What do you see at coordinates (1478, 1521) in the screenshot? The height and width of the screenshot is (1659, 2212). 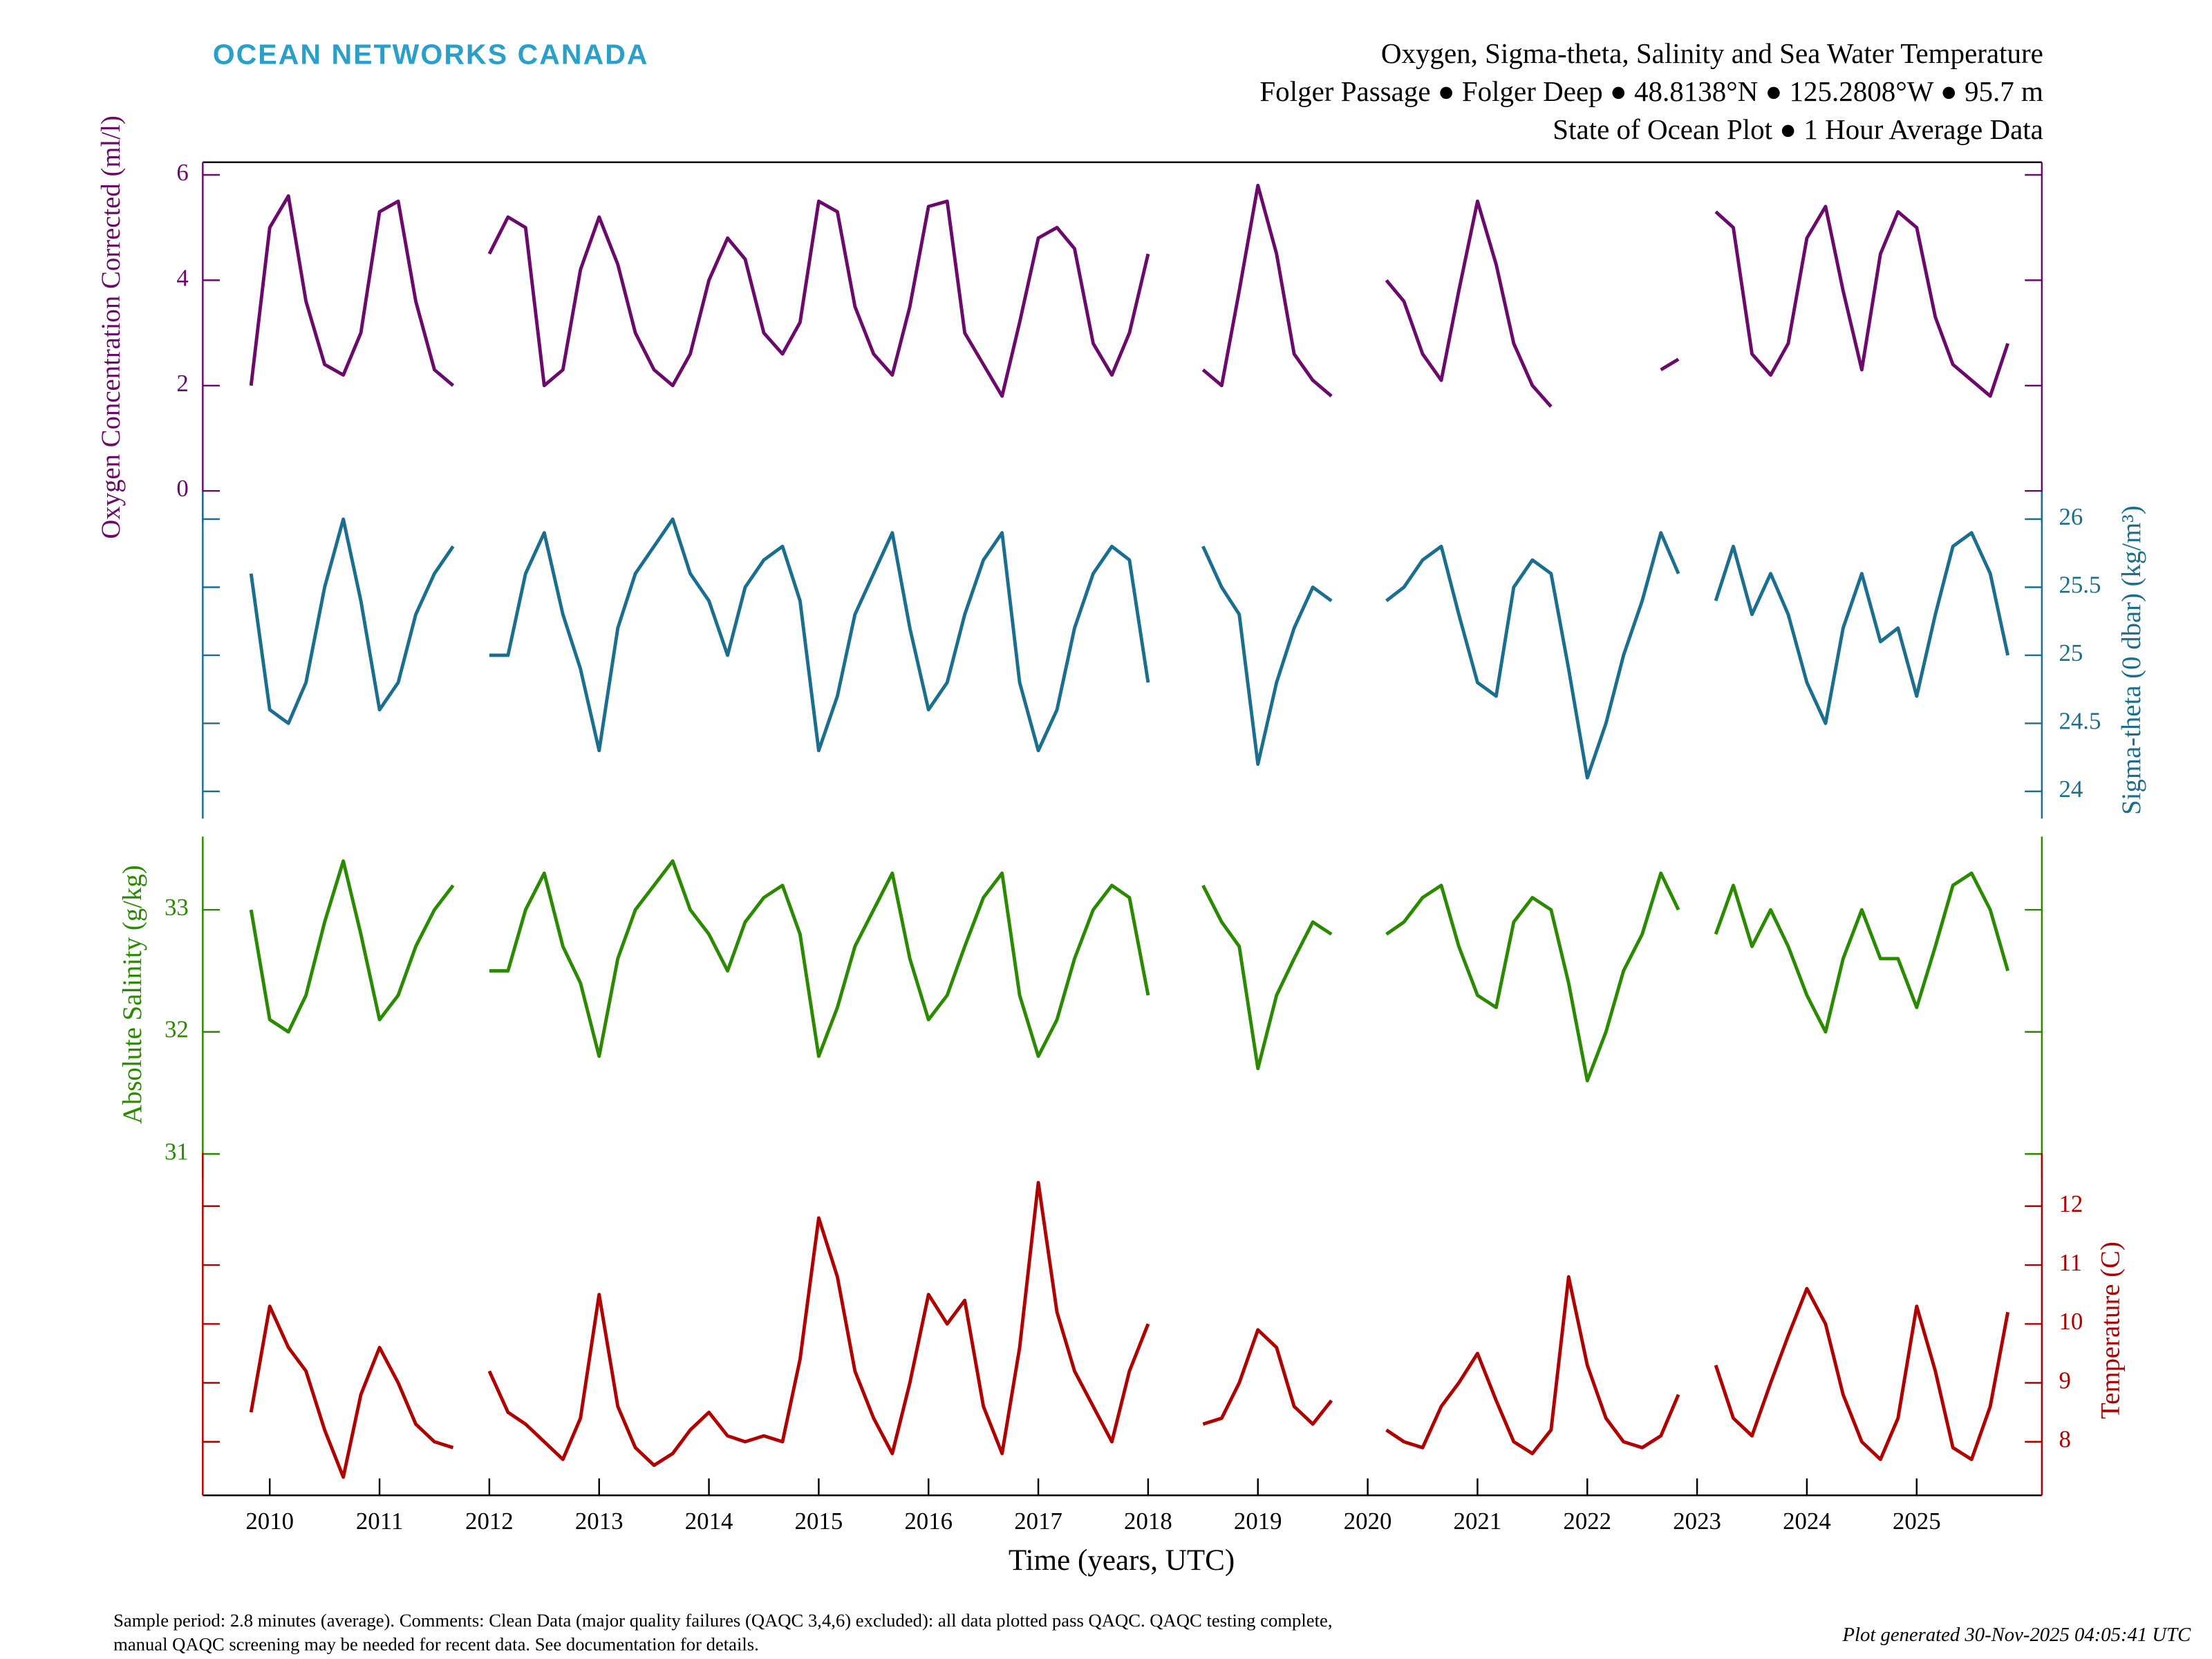 I see `x-tick-label: 2021` at bounding box center [1478, 1521].